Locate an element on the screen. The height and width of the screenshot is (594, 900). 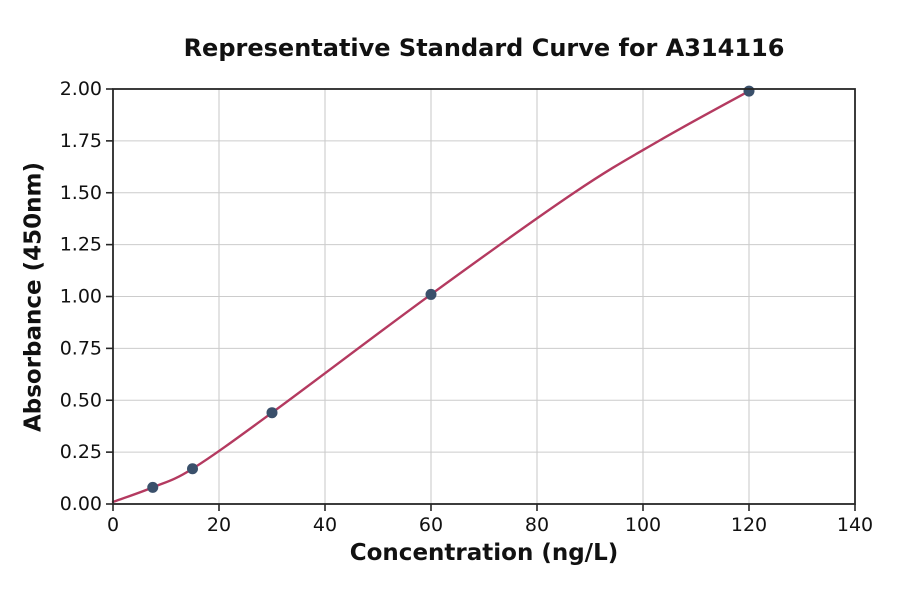
y-tick-label: 0.50 is located at coordinates (81, 400).